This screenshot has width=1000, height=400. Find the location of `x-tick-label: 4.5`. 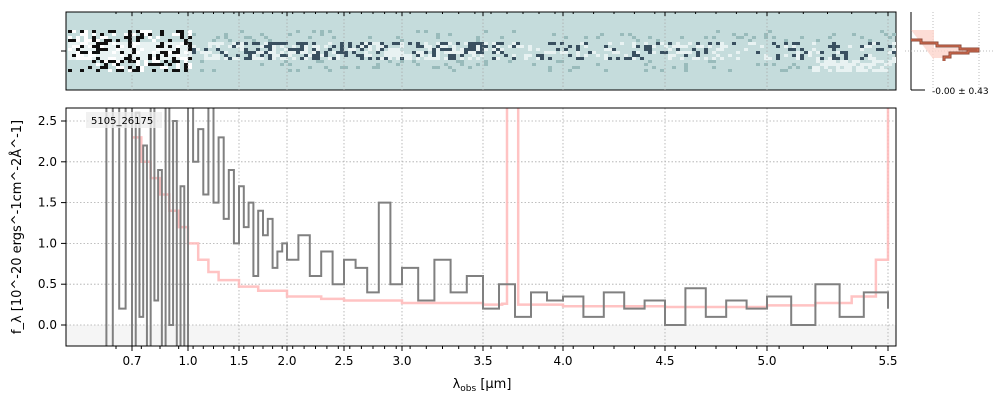

x-tick-label: 4.5 is located at coordinates (664, 361).